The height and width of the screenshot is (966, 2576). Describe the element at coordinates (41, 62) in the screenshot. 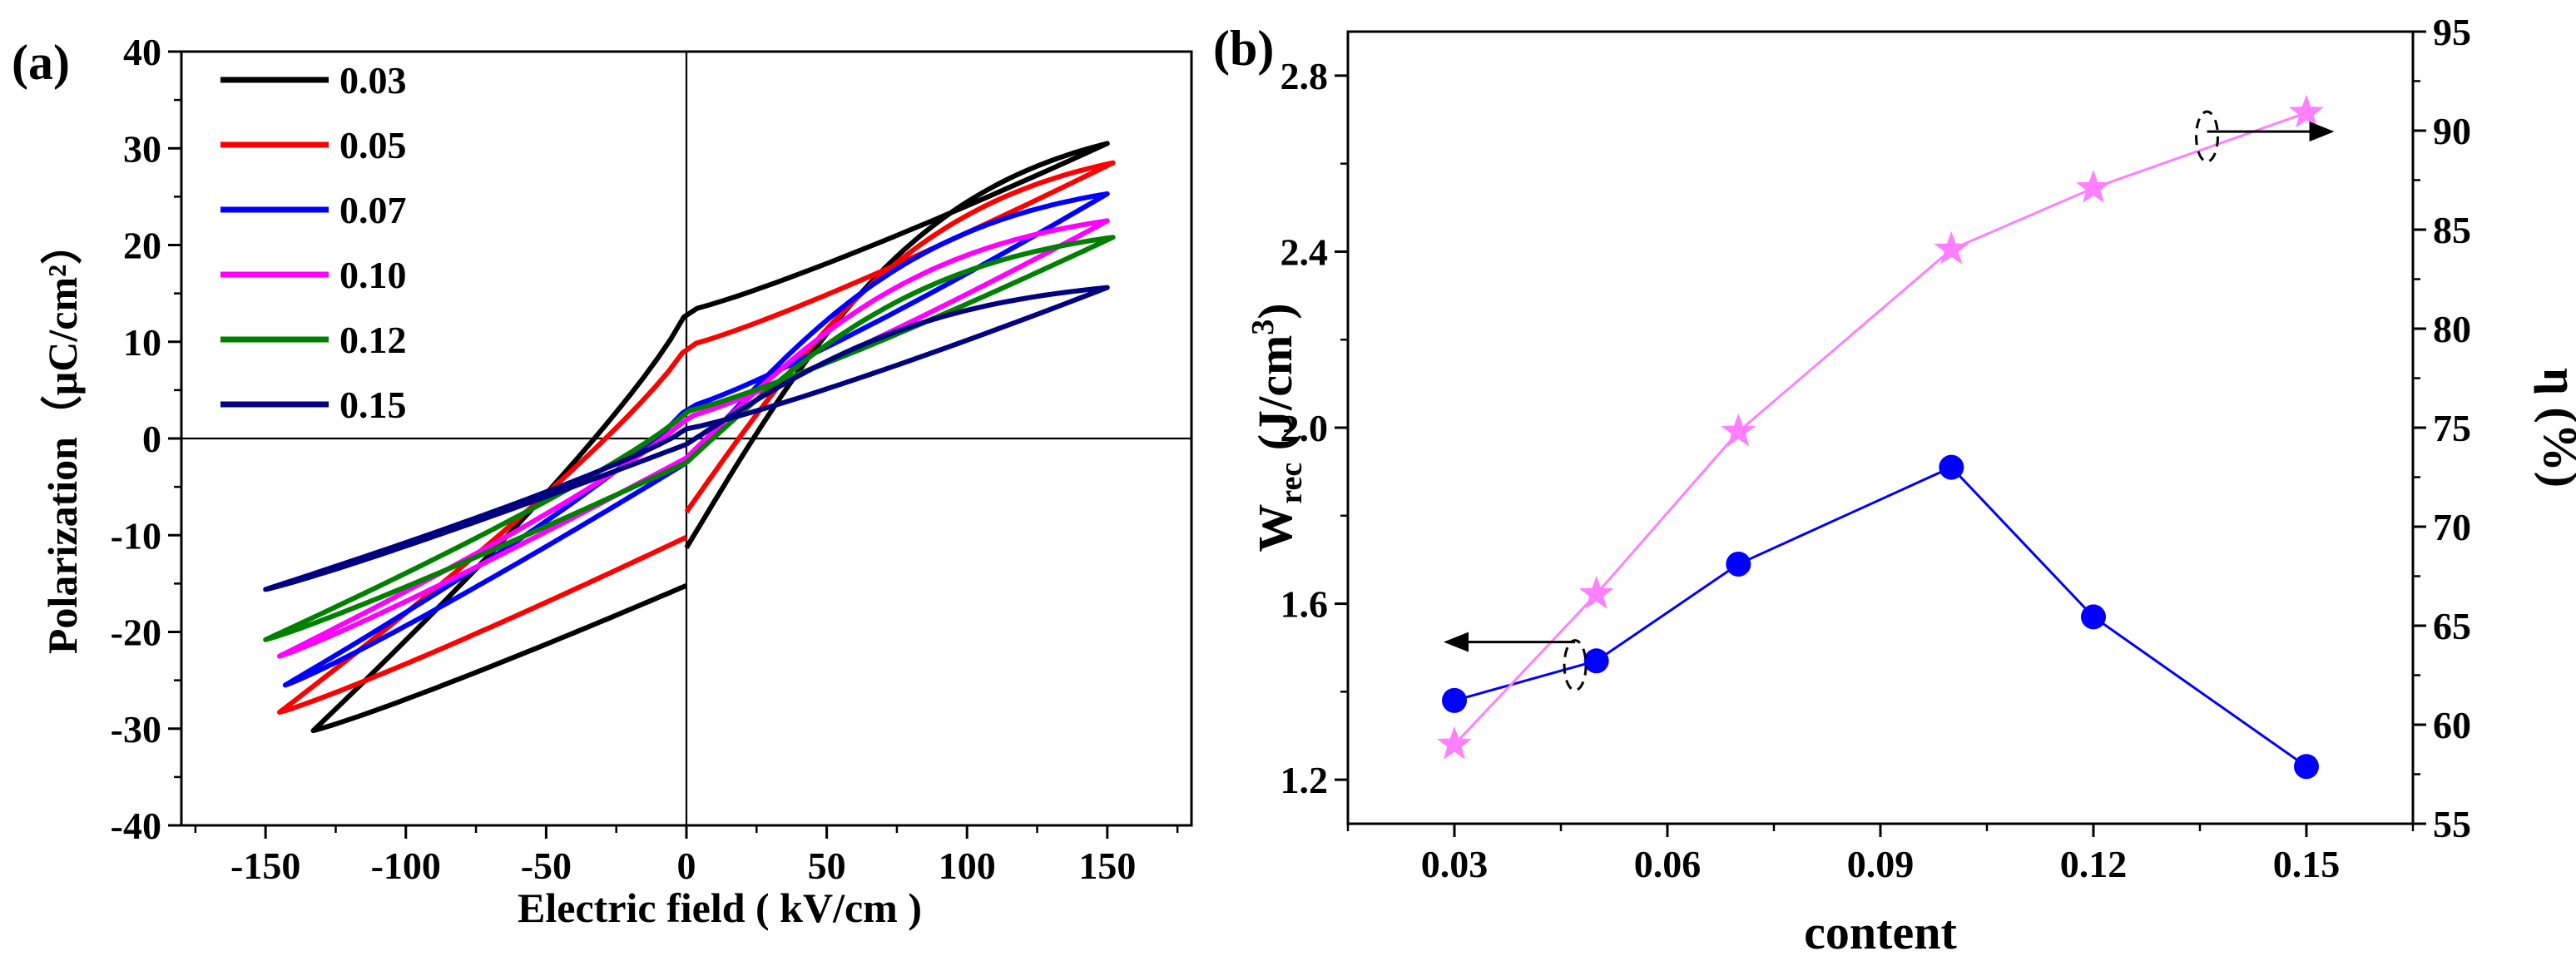

I see `panel-a-label: (a)` at that location.